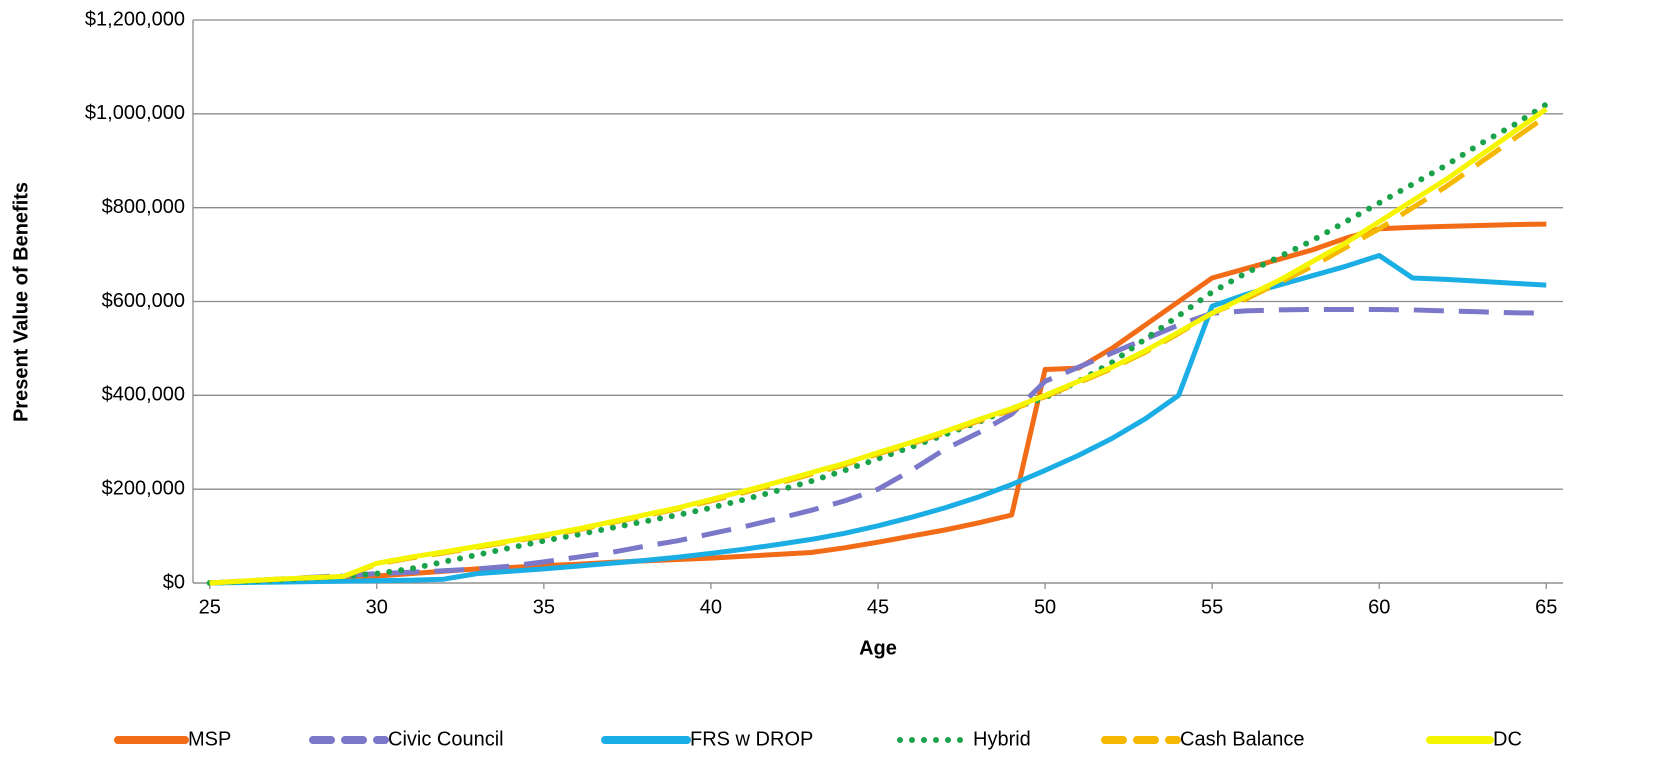  I want to click on x-tick-label: 40, so click(711, 607).